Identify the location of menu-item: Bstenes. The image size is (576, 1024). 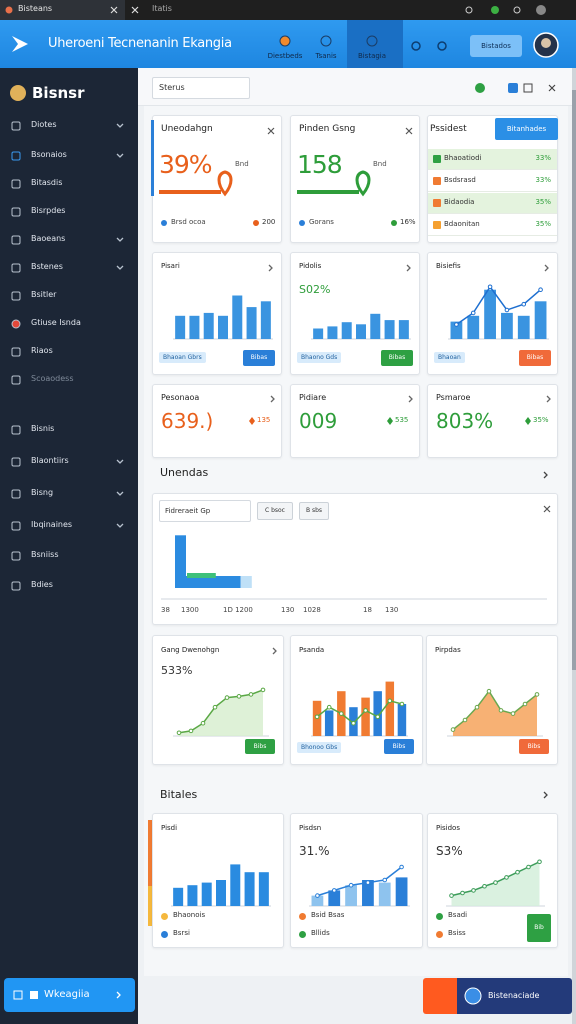
(47, 266).